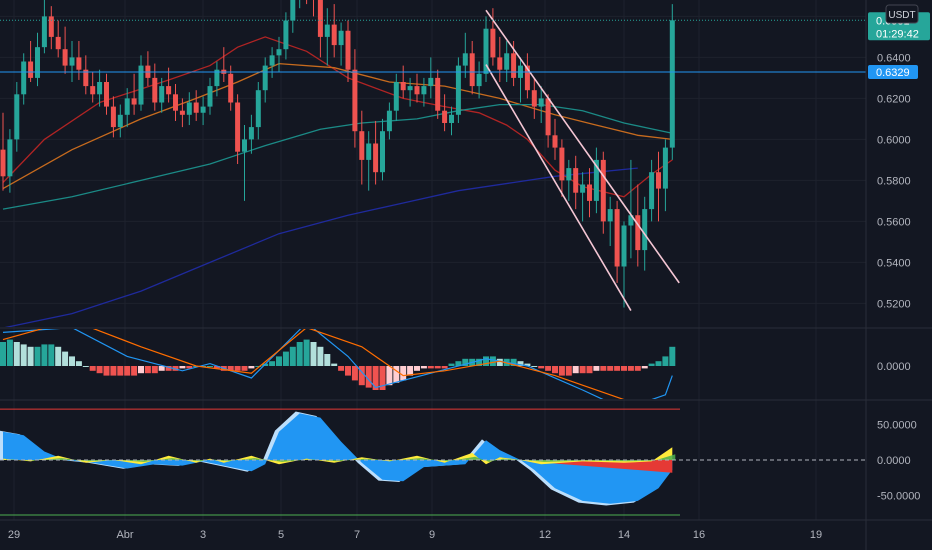 Image resolution: width=932 pixels, height=550 pixels. I want to click on price-axis-label: 0.5200, so click(894, 304).